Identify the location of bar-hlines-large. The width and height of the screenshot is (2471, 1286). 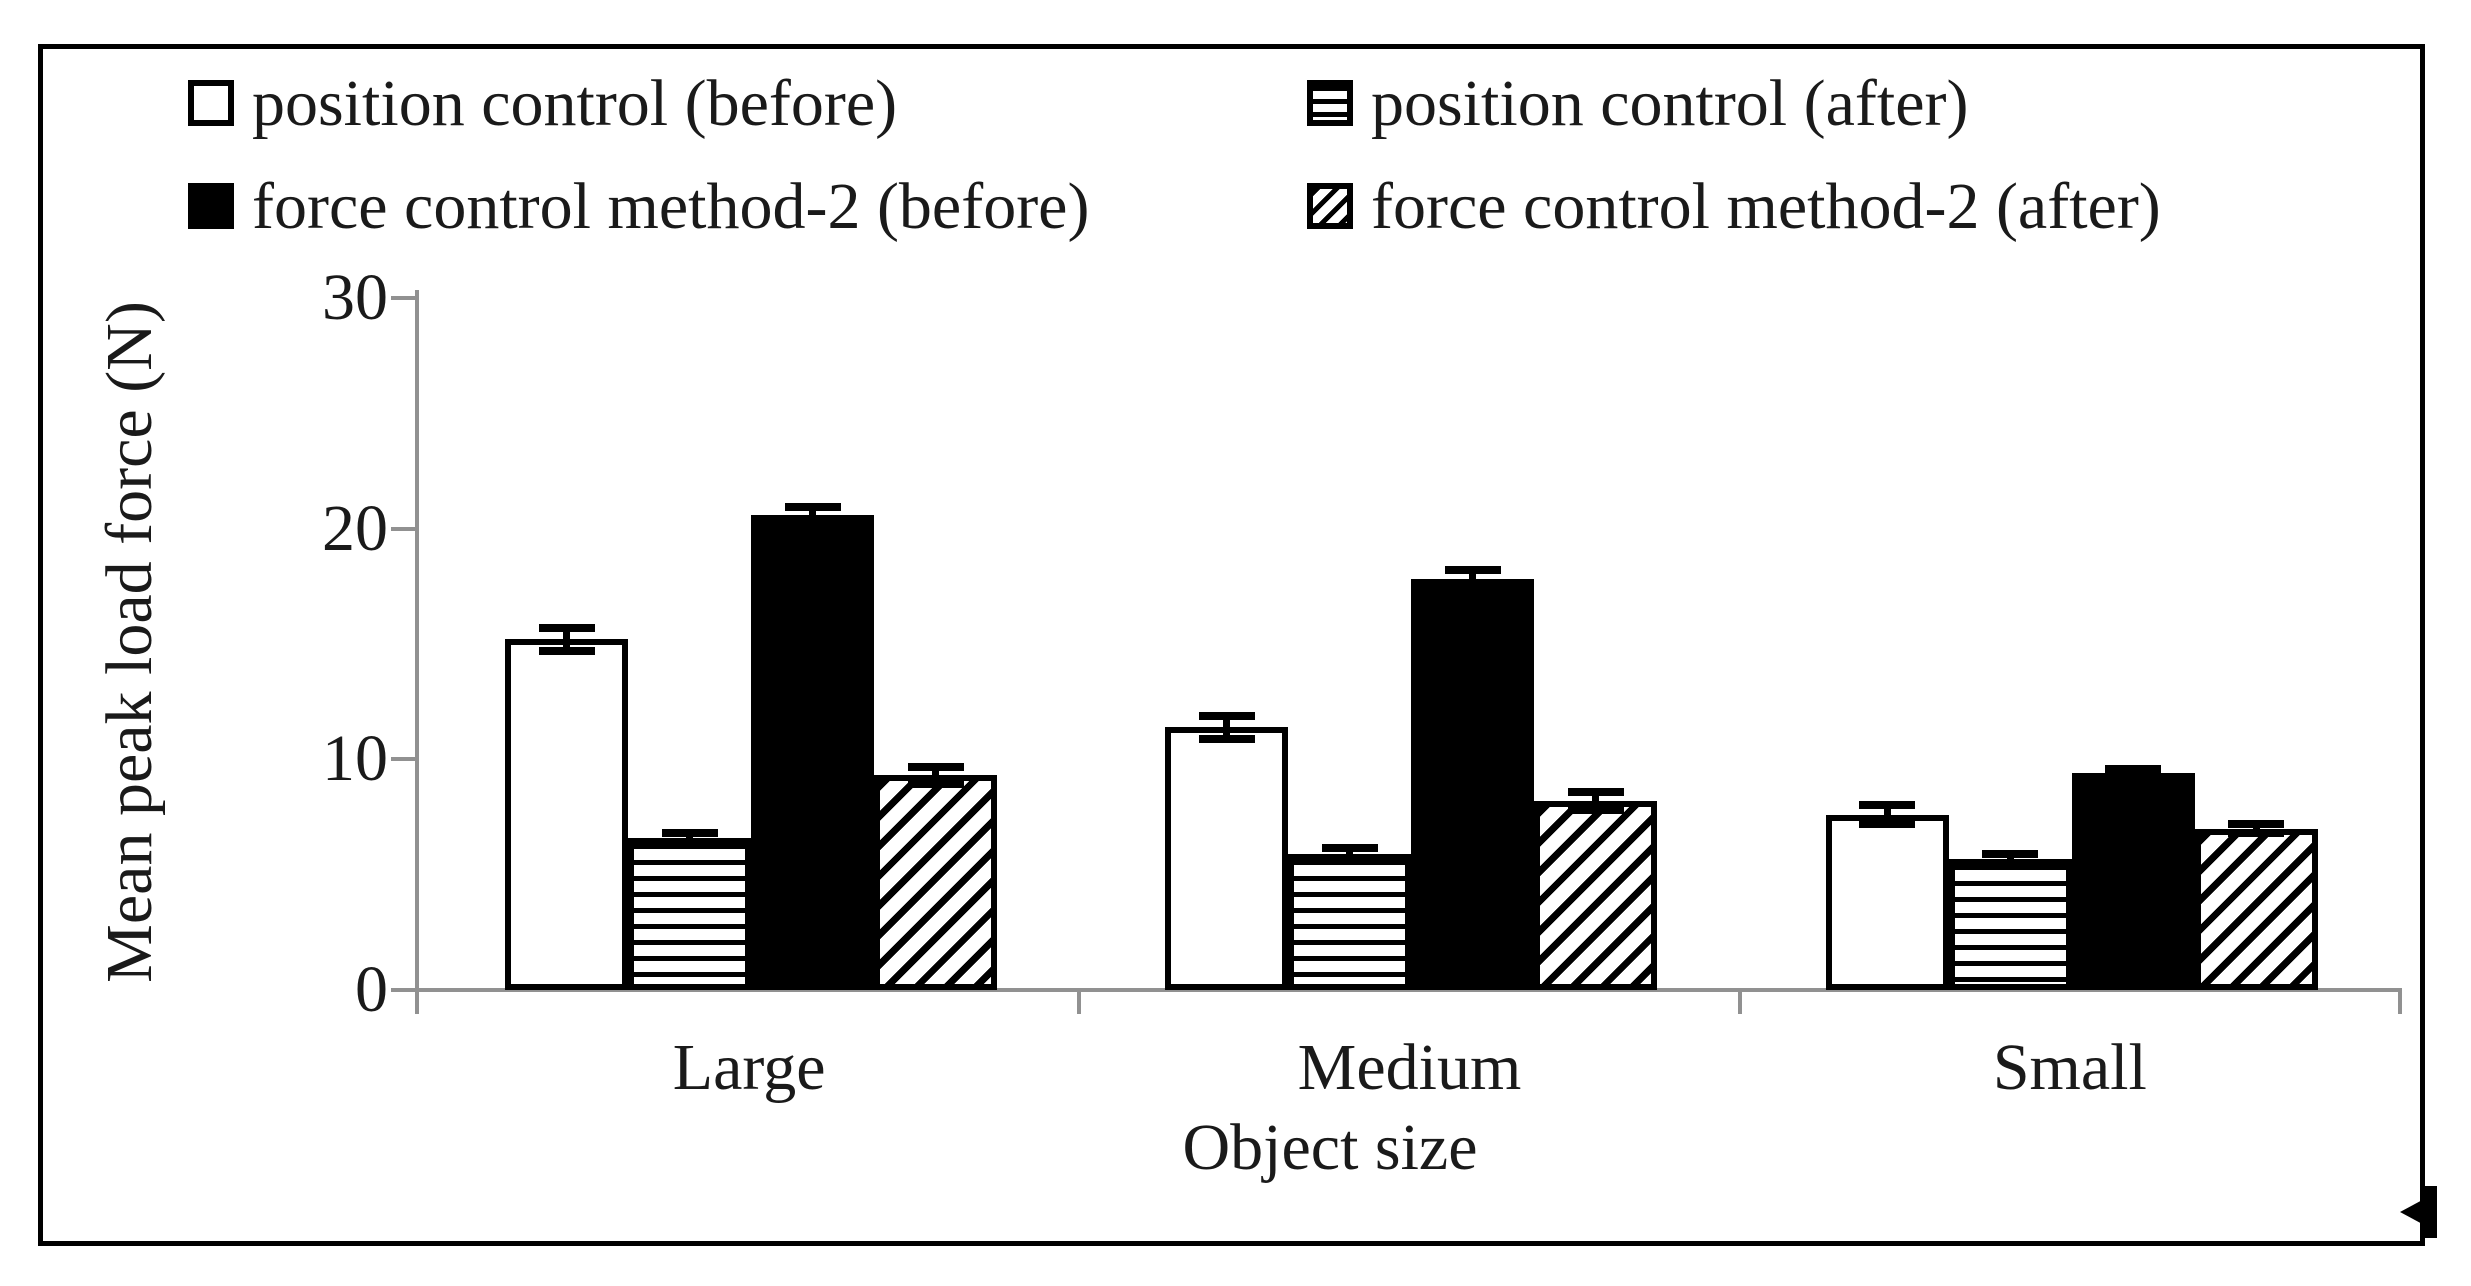
(689, 913).